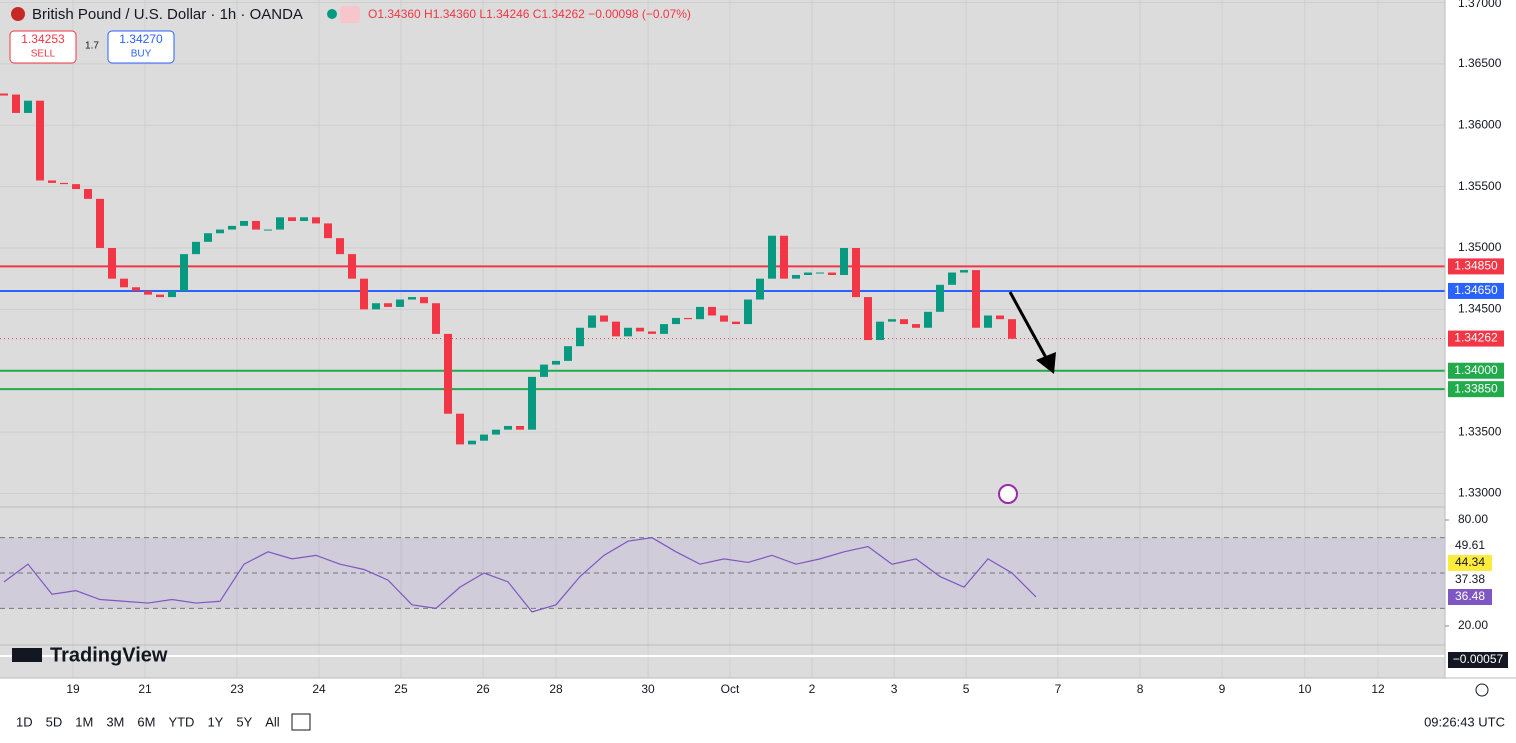 The image size is (1516, 743). I want to click on x-tick-label: 21, so click(145, 689).